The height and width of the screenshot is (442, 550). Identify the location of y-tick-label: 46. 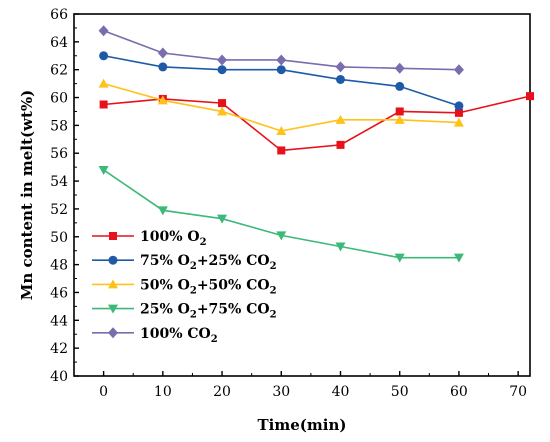
(59, 293).